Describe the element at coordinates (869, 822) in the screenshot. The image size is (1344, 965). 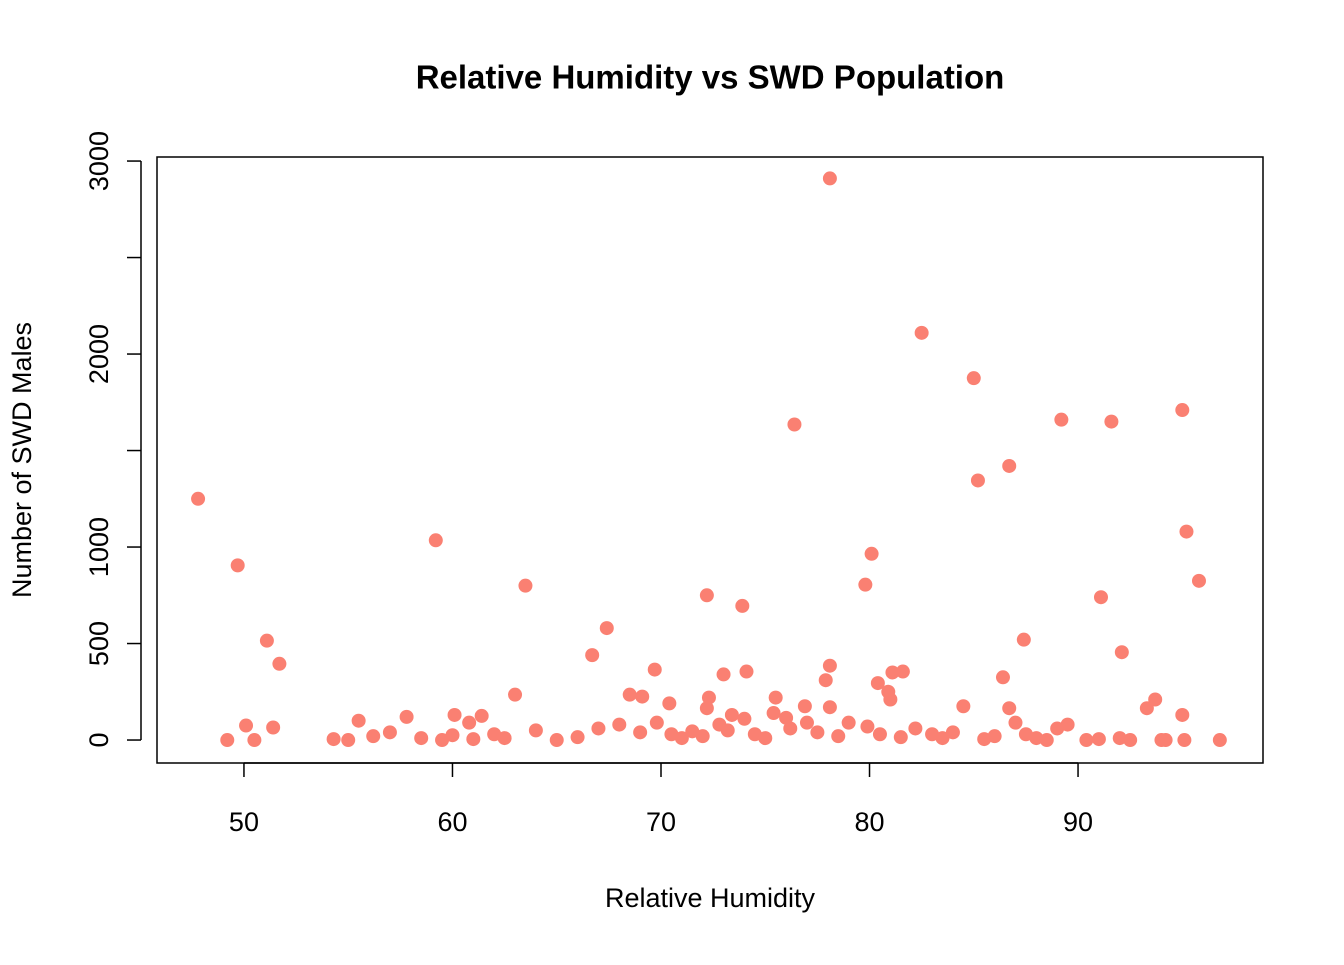
I see `x-tick-label: 80` at that location.